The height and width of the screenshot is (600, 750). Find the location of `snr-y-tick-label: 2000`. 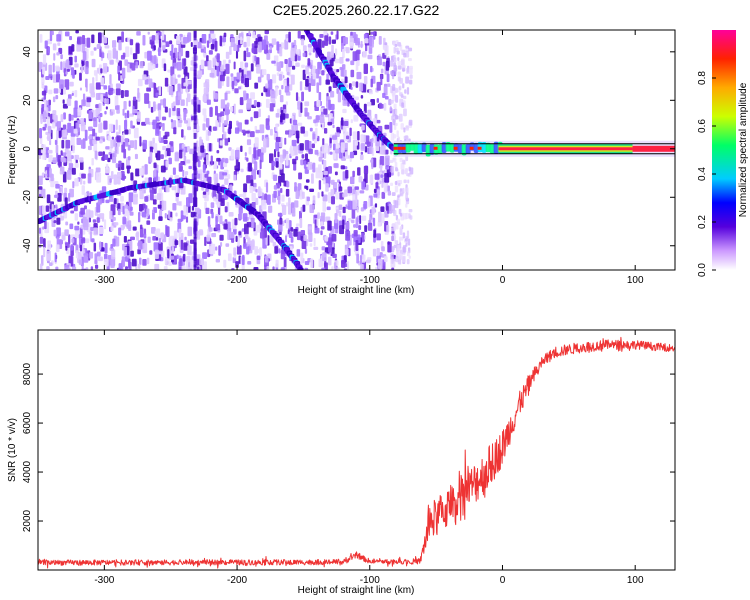

snr-y-tick-label: 2000 is located at coordinates (27, 520).